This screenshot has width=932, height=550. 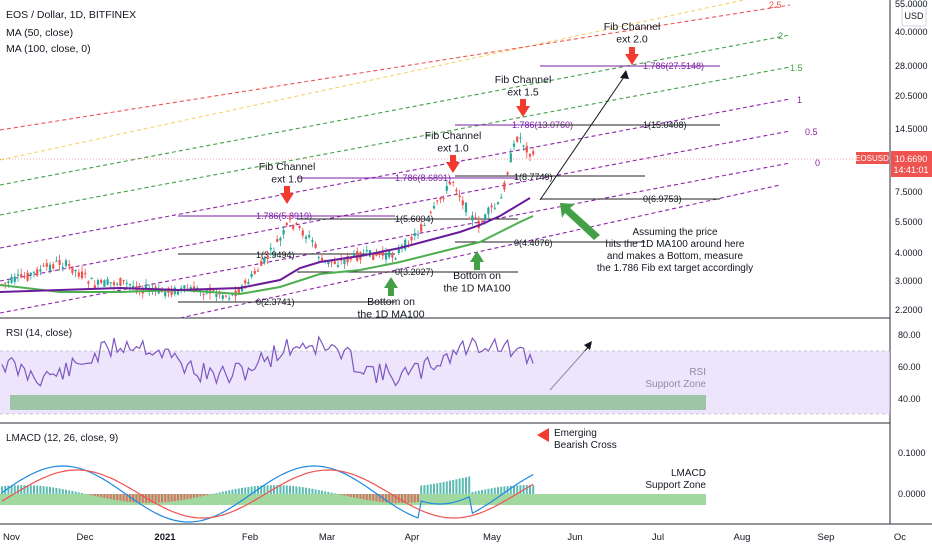 I want to click on ma50-legend: MA (50, close), so click(x=39, y=33).